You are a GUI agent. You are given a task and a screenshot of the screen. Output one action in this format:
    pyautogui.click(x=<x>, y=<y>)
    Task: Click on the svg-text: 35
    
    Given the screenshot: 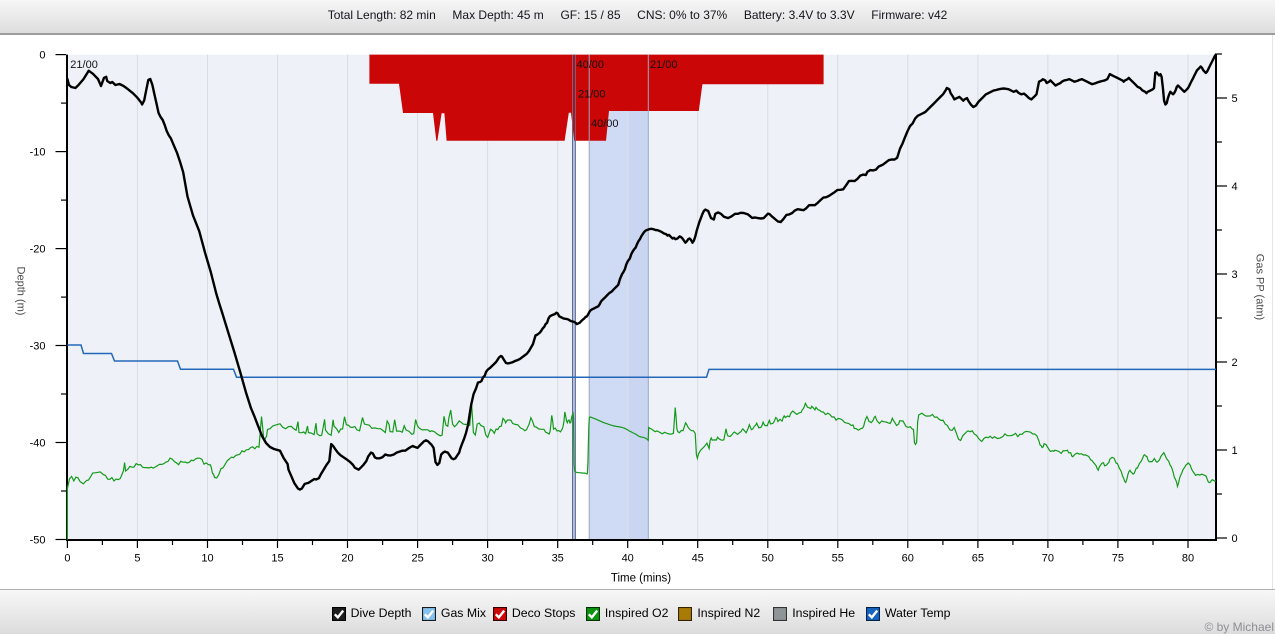 What is the action you would take?
    pyautogui.click(x=558, y=559)
    